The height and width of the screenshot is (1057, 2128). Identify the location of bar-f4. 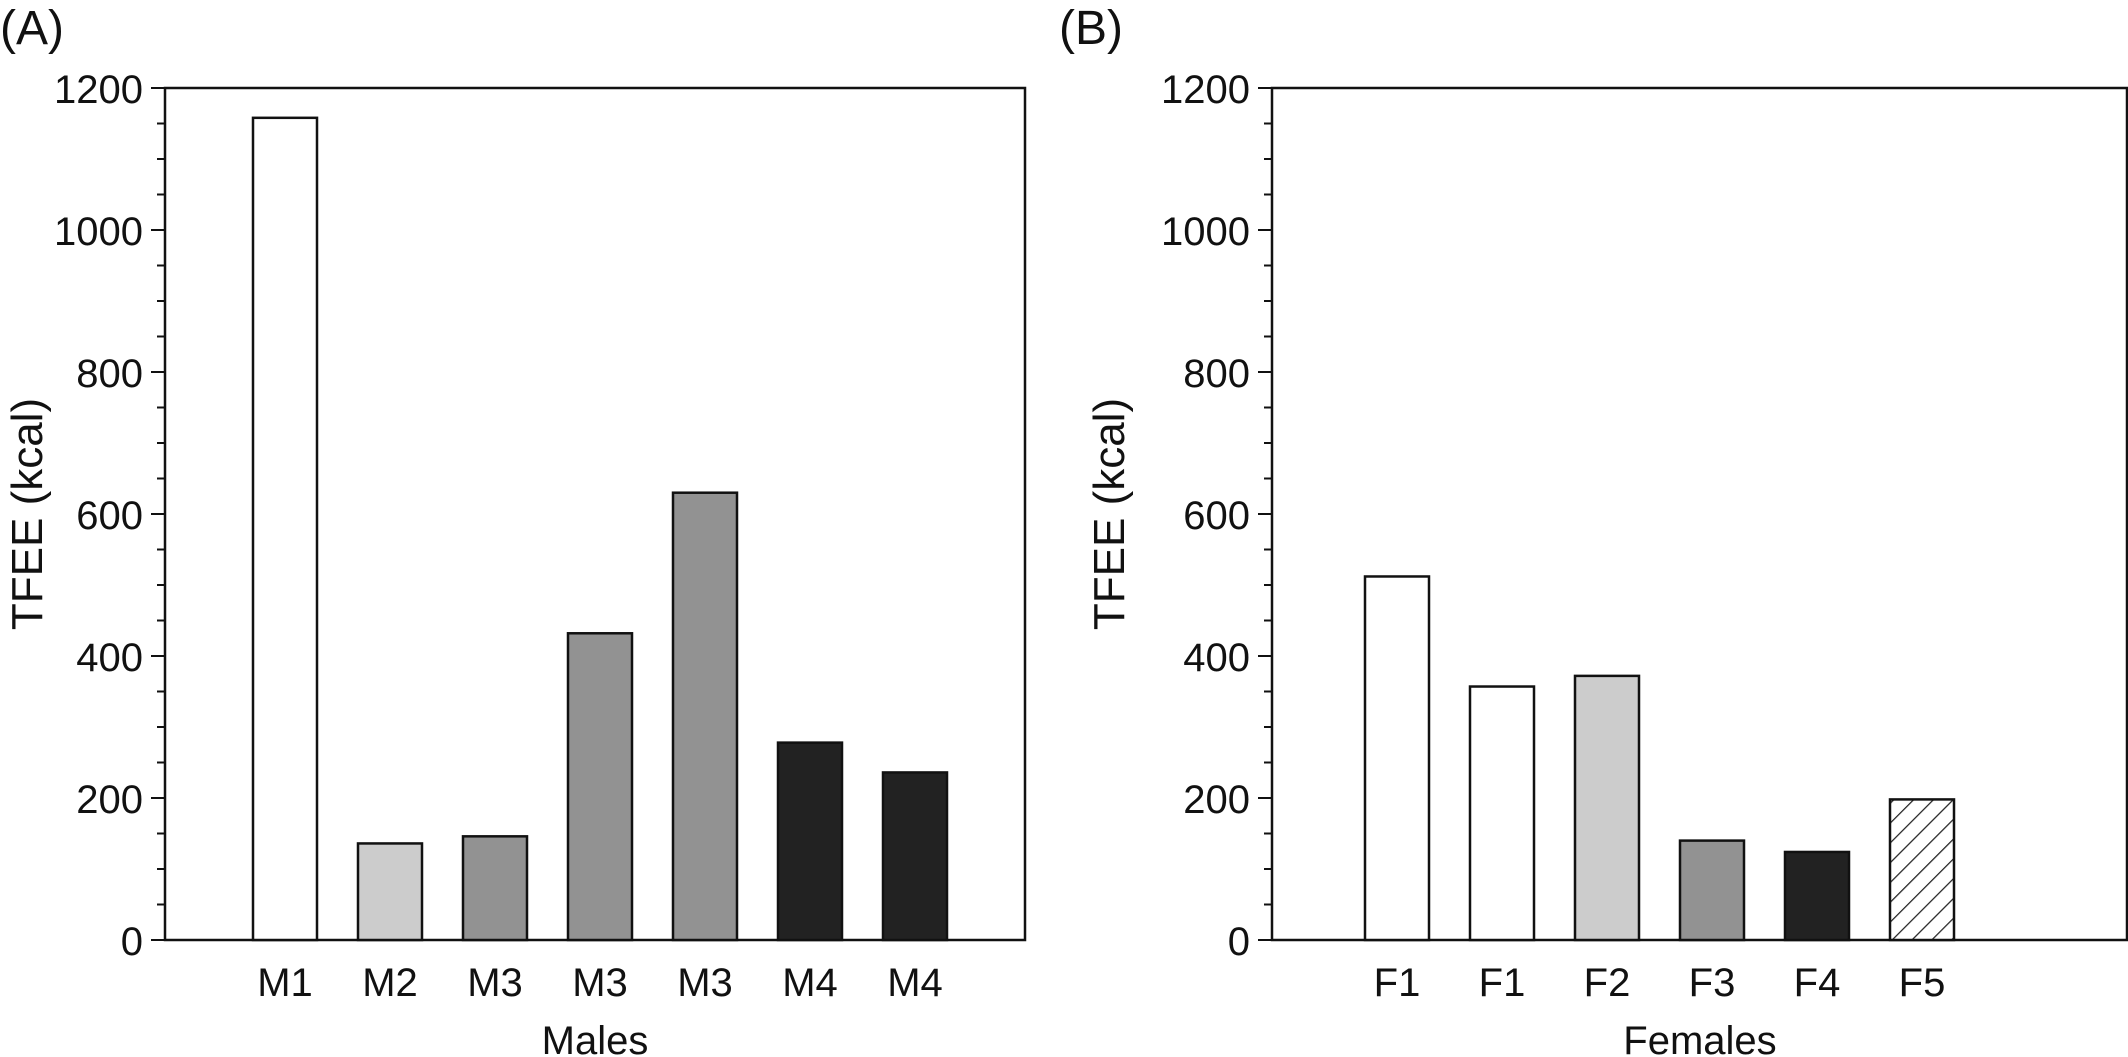
(1817, 896).